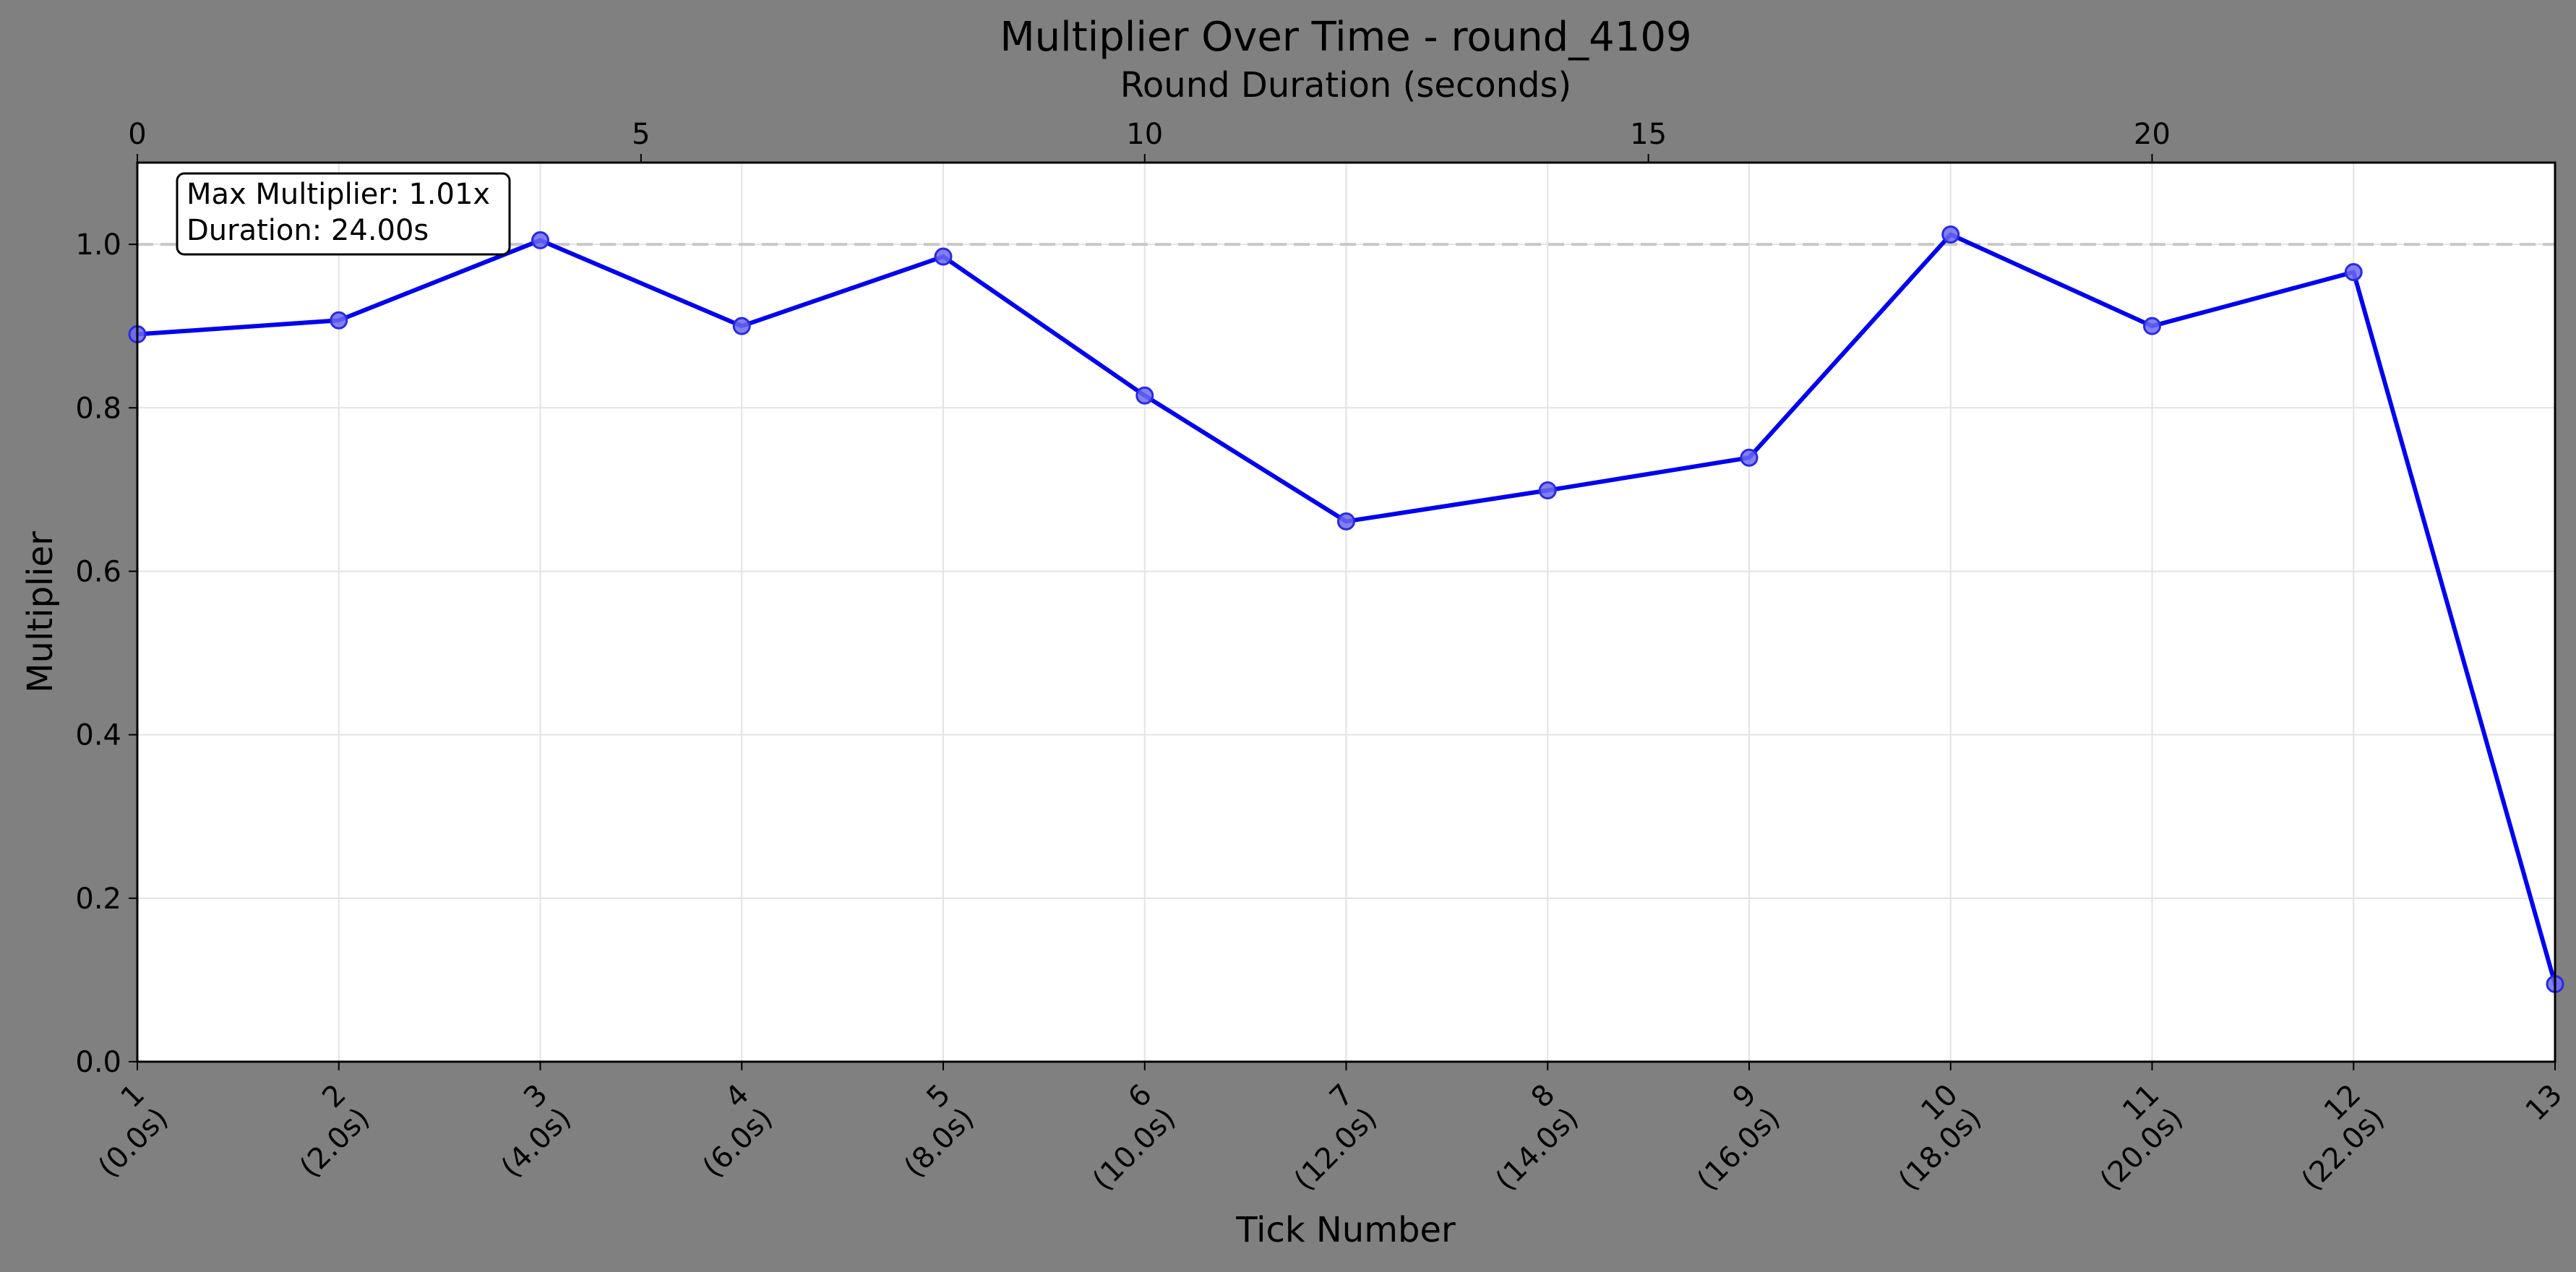 The height and width of the screenshot is (1272, 2576). I want to click on annotation-box: Max Multiplier: 1.01x Duration: 24.00s, so click(344, 214).